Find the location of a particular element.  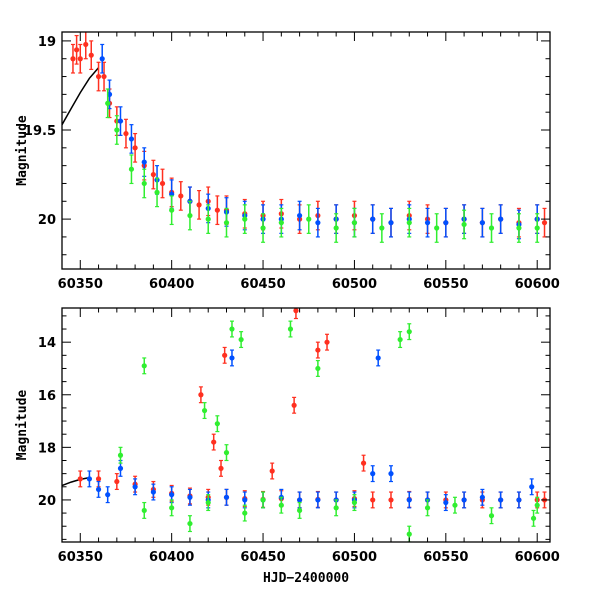

y-tick-label: 16 is located at coordinates (47, 396).